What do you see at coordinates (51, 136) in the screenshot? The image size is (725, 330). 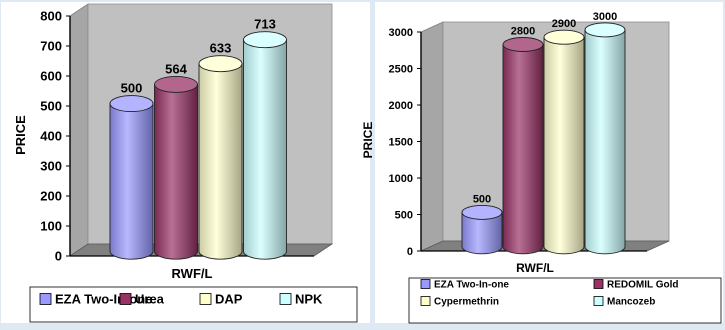 I see `y-tick-label: 400` at bounding box center [51, 136].